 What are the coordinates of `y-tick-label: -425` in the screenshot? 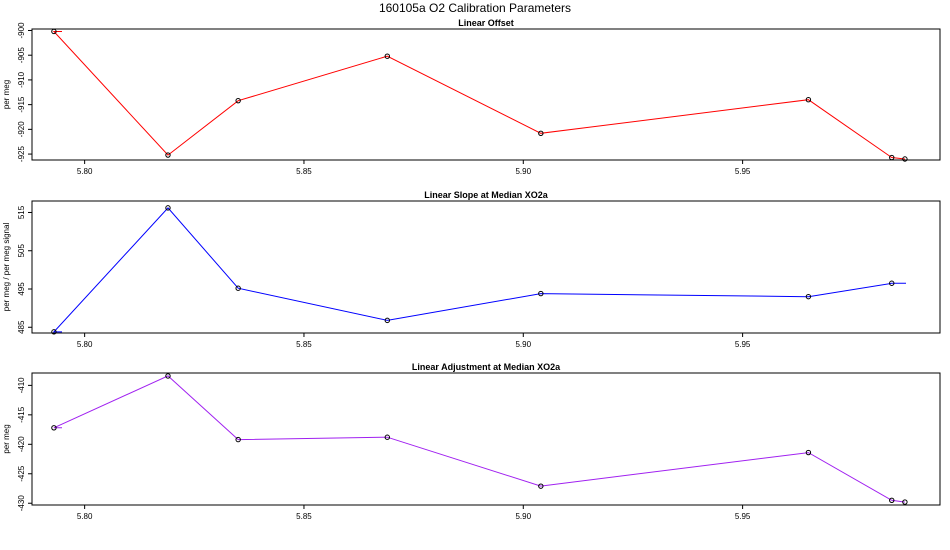 It's located at (21, 473).